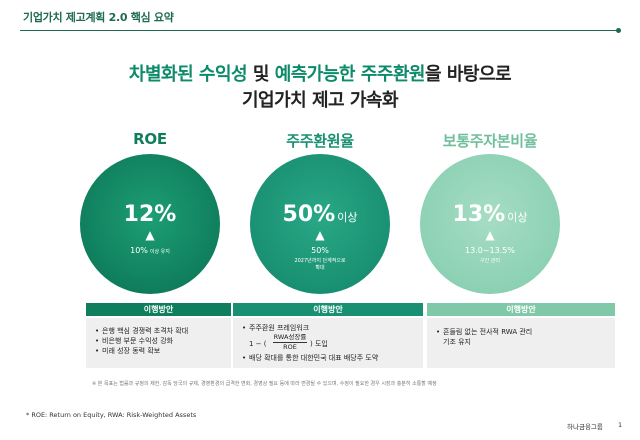 This screenshot has height=440, width=640. Describe the element at coordinates (490, 250) in the screenshot. I see `cet1-current-range: 13.0~13.5%` at that location.